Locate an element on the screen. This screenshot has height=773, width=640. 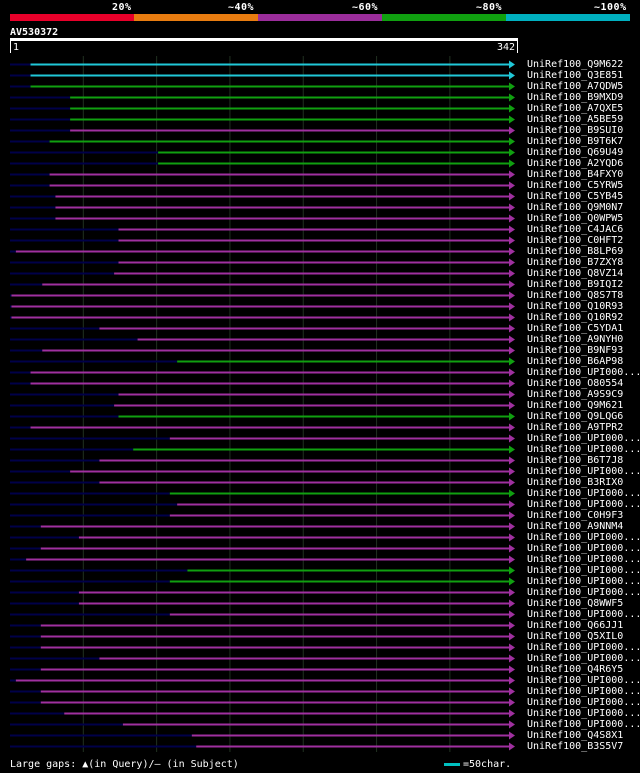
hit-label: UniRef100_Q9LQG6 is located at coordinates (575, 416).